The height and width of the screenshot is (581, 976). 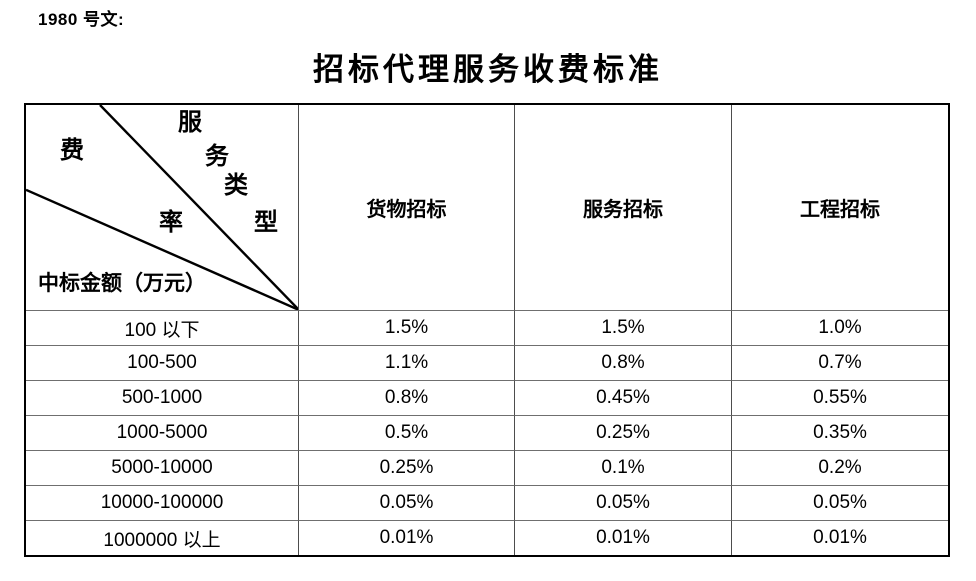 I want to click on row-label: 100 以下, so click(x=162, y=327).